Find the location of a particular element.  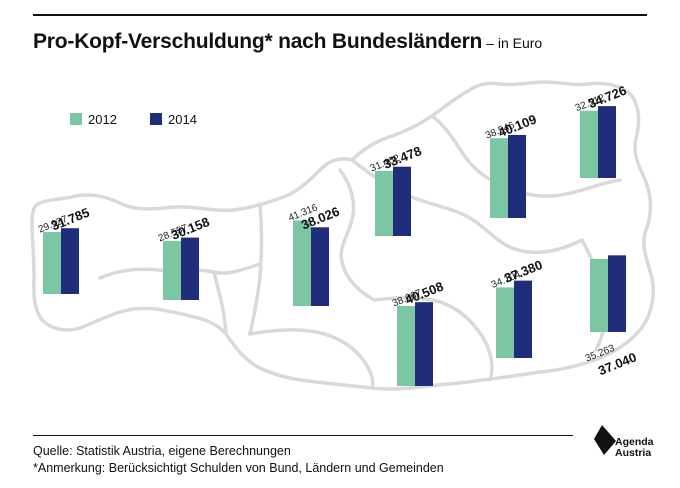

legend-label-2014: 2014 is located at coordinates (182, 119).